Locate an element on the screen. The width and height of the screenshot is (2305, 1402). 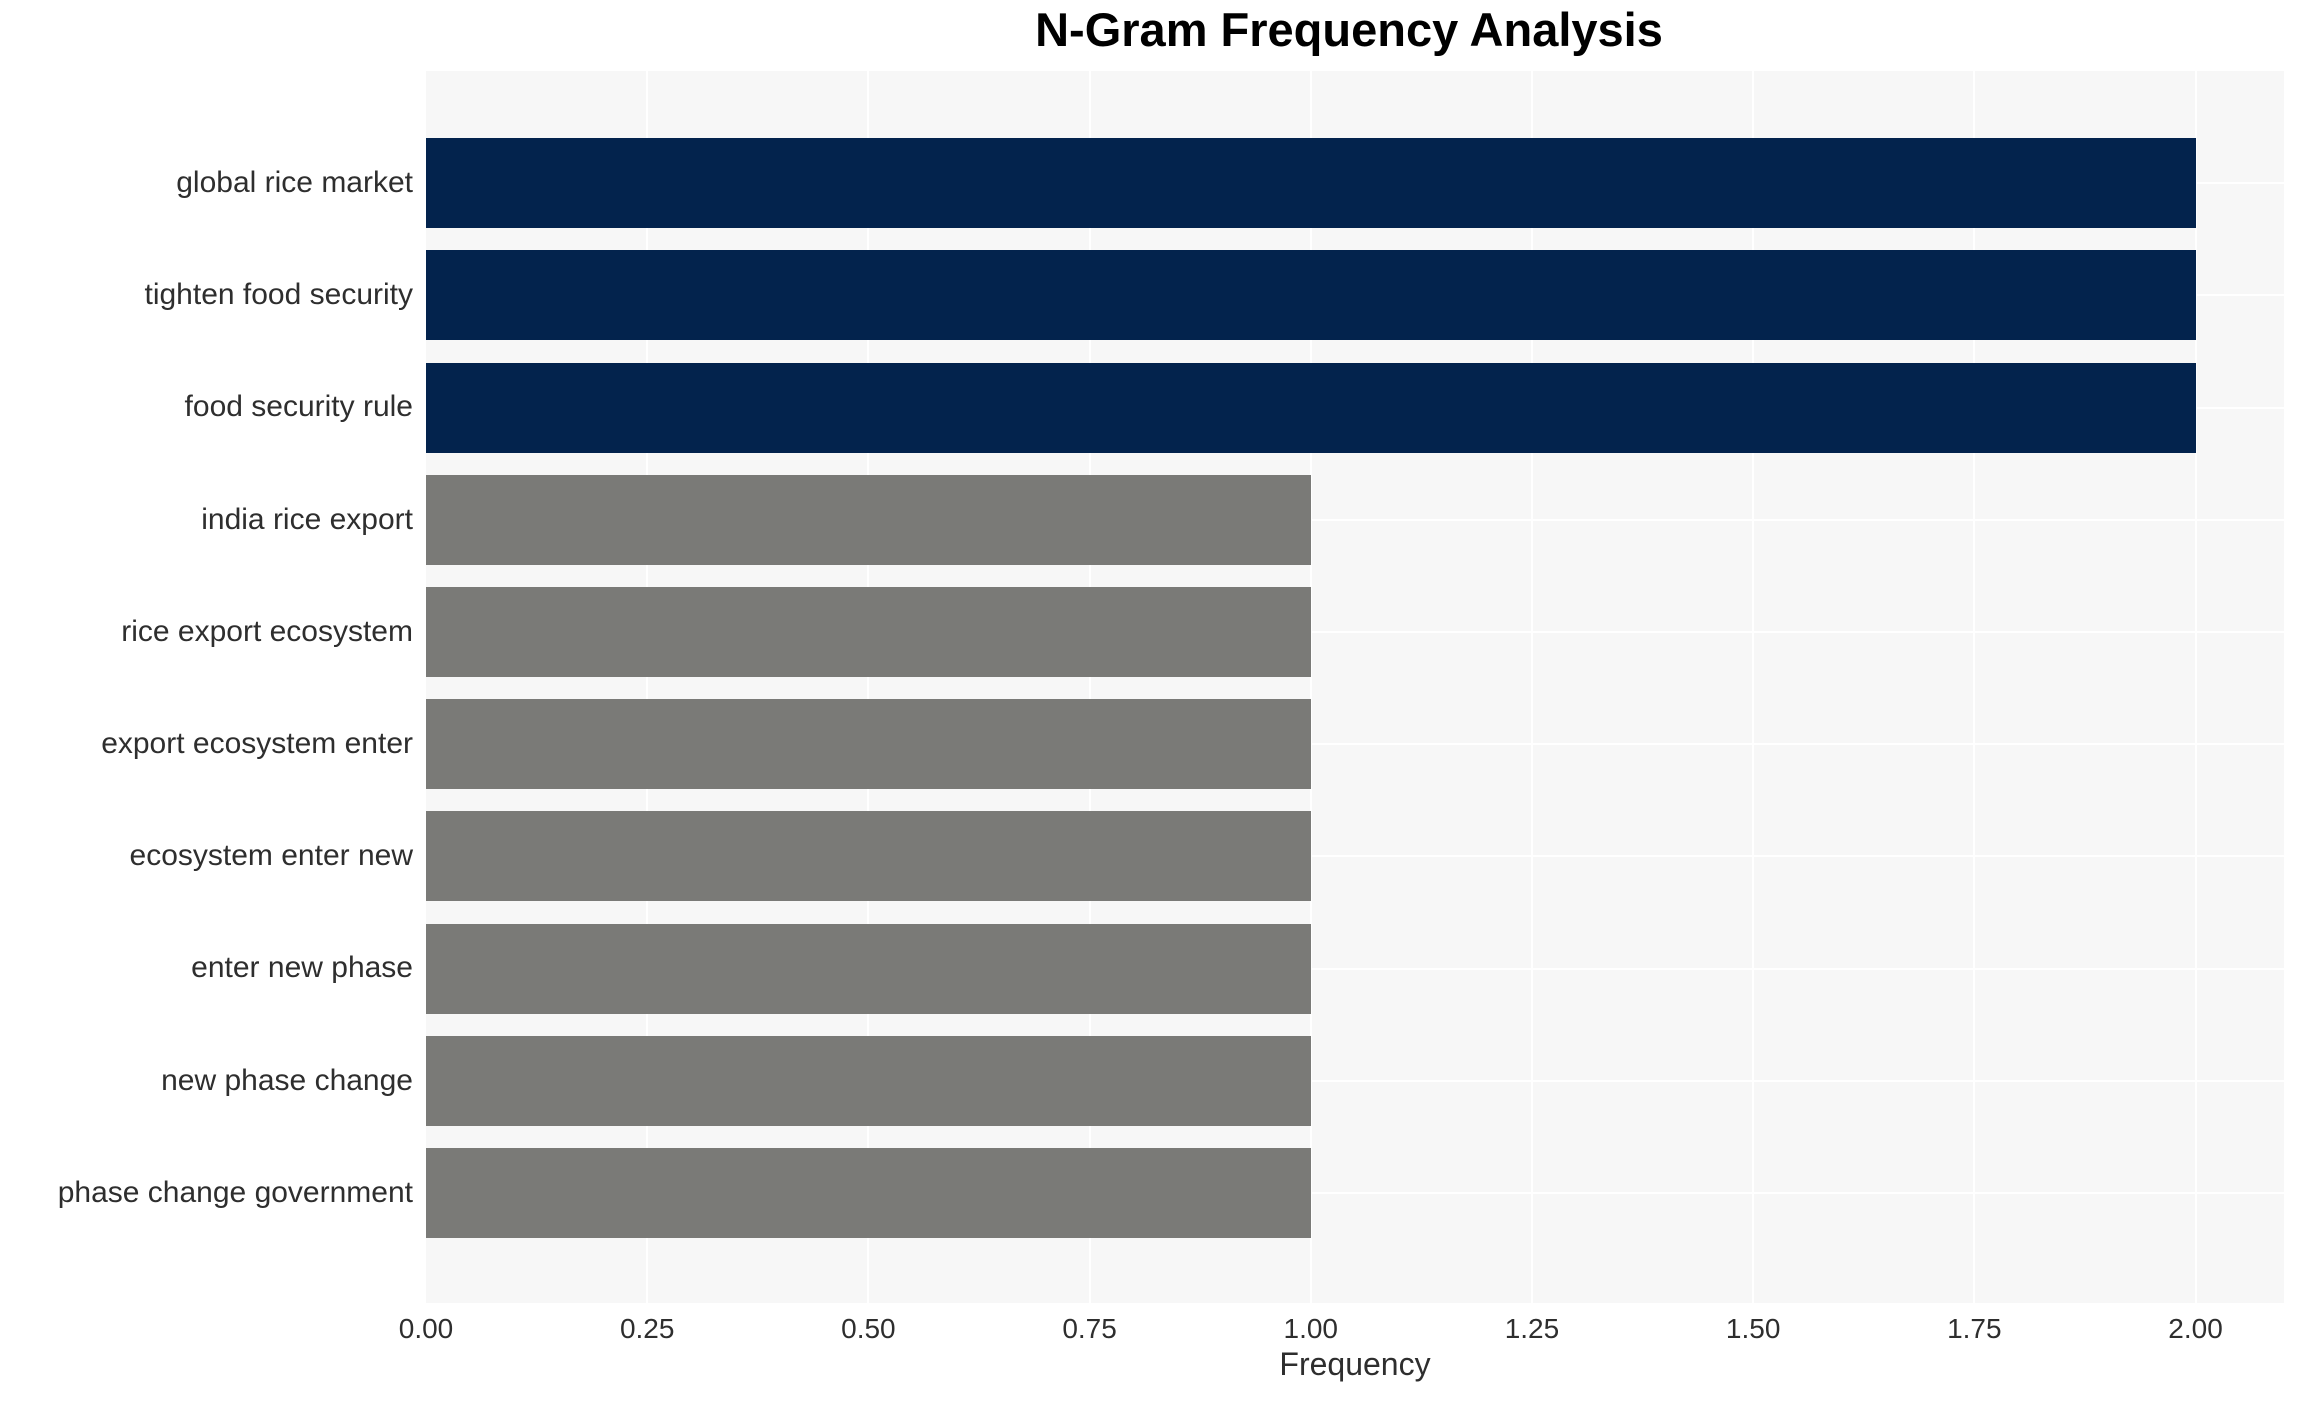
x-axis-tick: 2.00 is located at coordinates (2195, 1328).